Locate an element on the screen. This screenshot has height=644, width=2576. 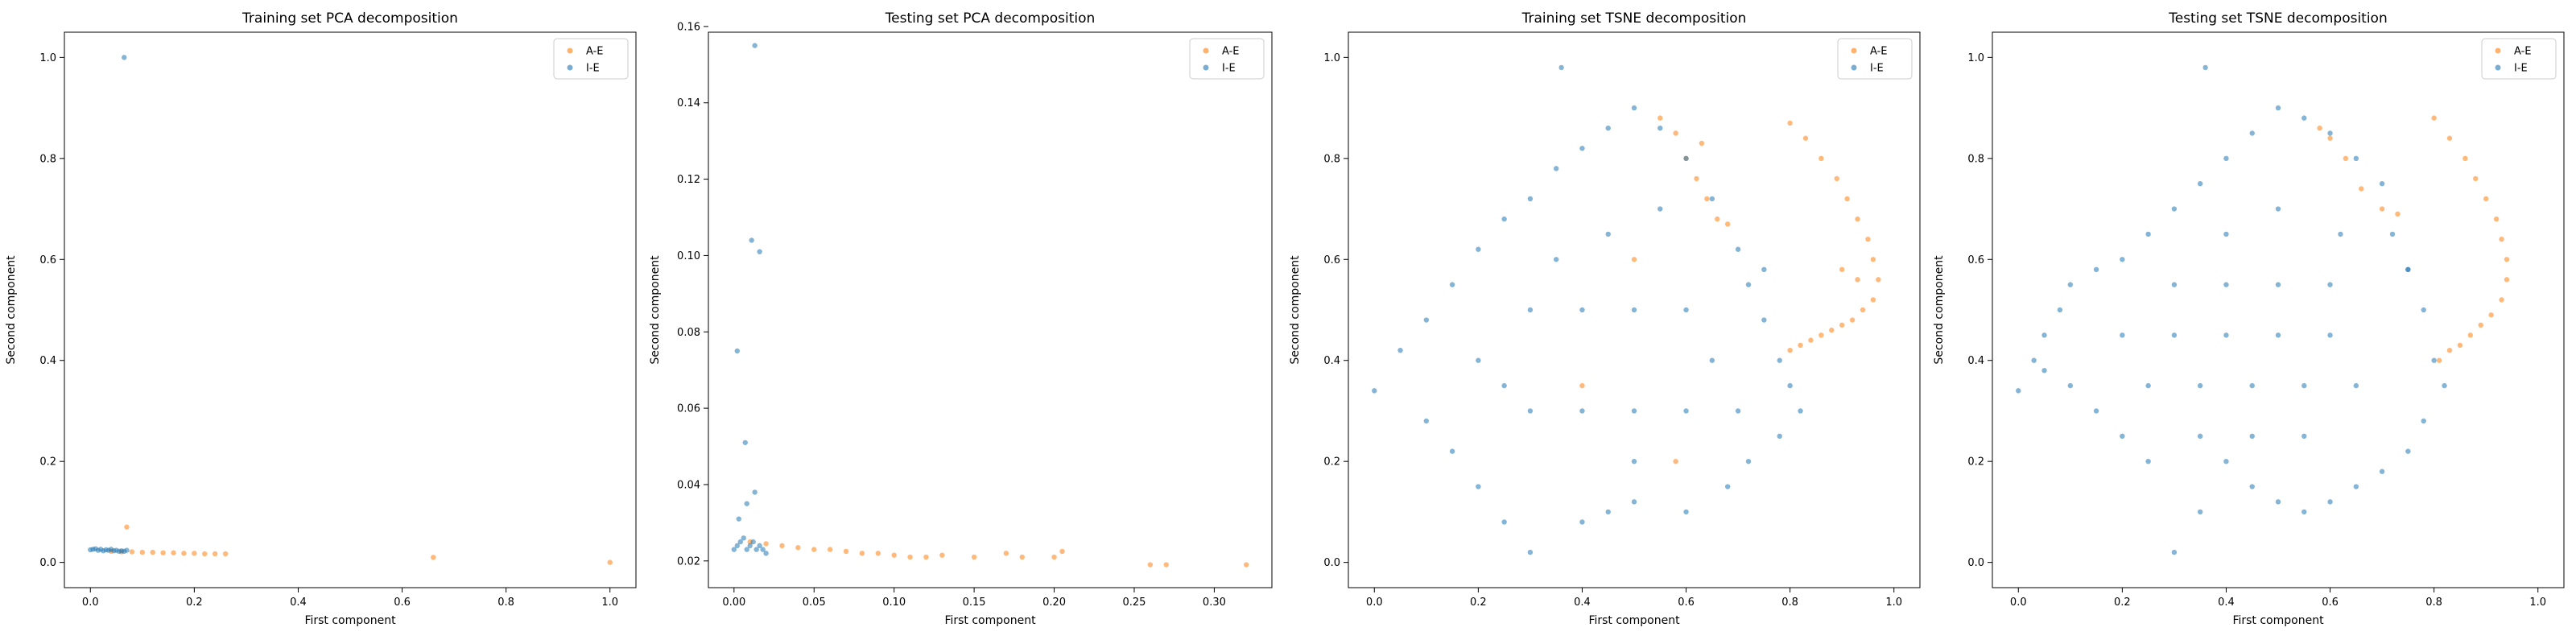
y-tick-label: 0.12 is located at coordinates (688, 180).